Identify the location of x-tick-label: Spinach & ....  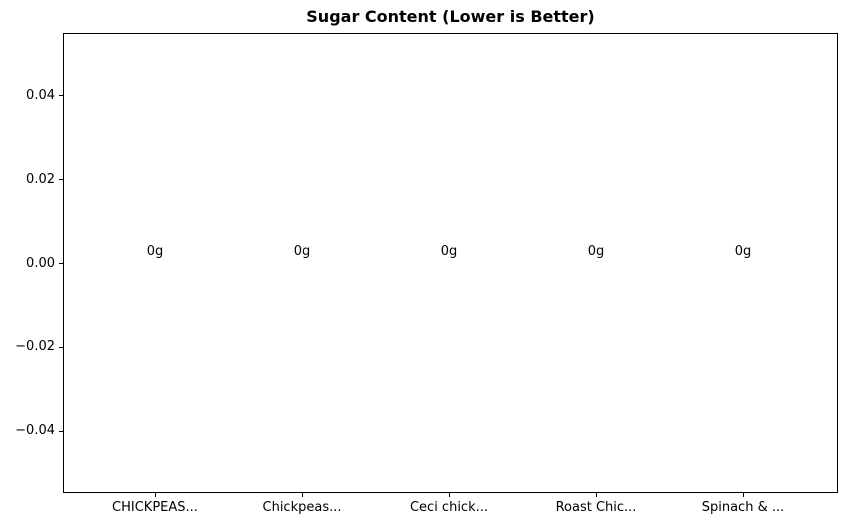
(743, 507).